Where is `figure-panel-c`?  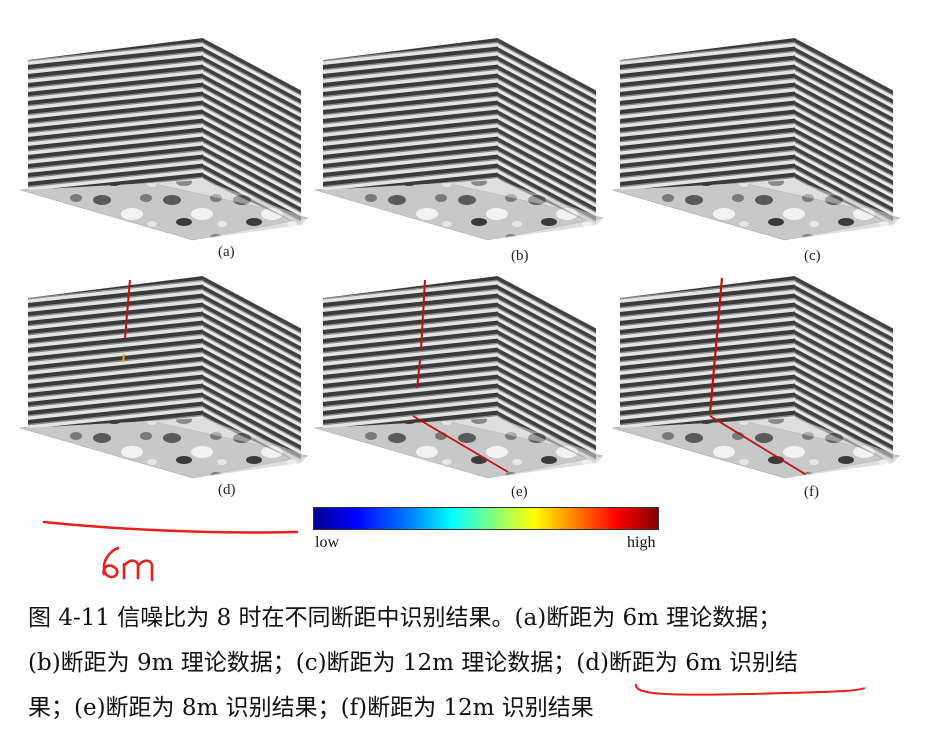 figure-panel-c is located at coordinates (760, 150).